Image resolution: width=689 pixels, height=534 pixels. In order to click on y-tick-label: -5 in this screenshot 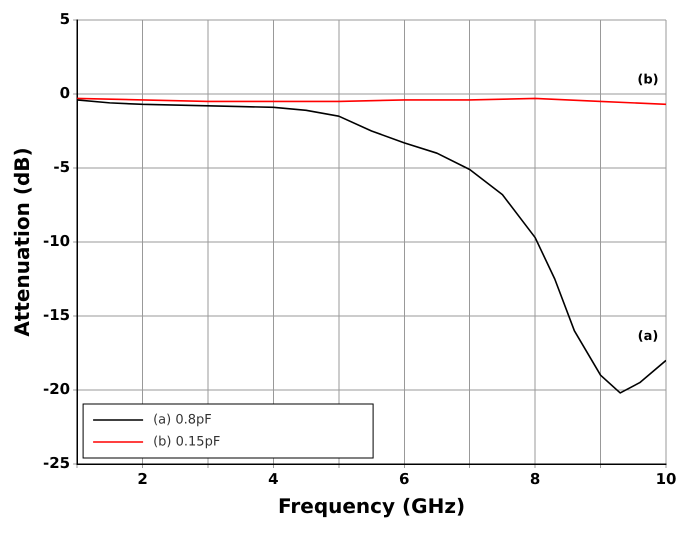, I will do `click(61, 167)`.